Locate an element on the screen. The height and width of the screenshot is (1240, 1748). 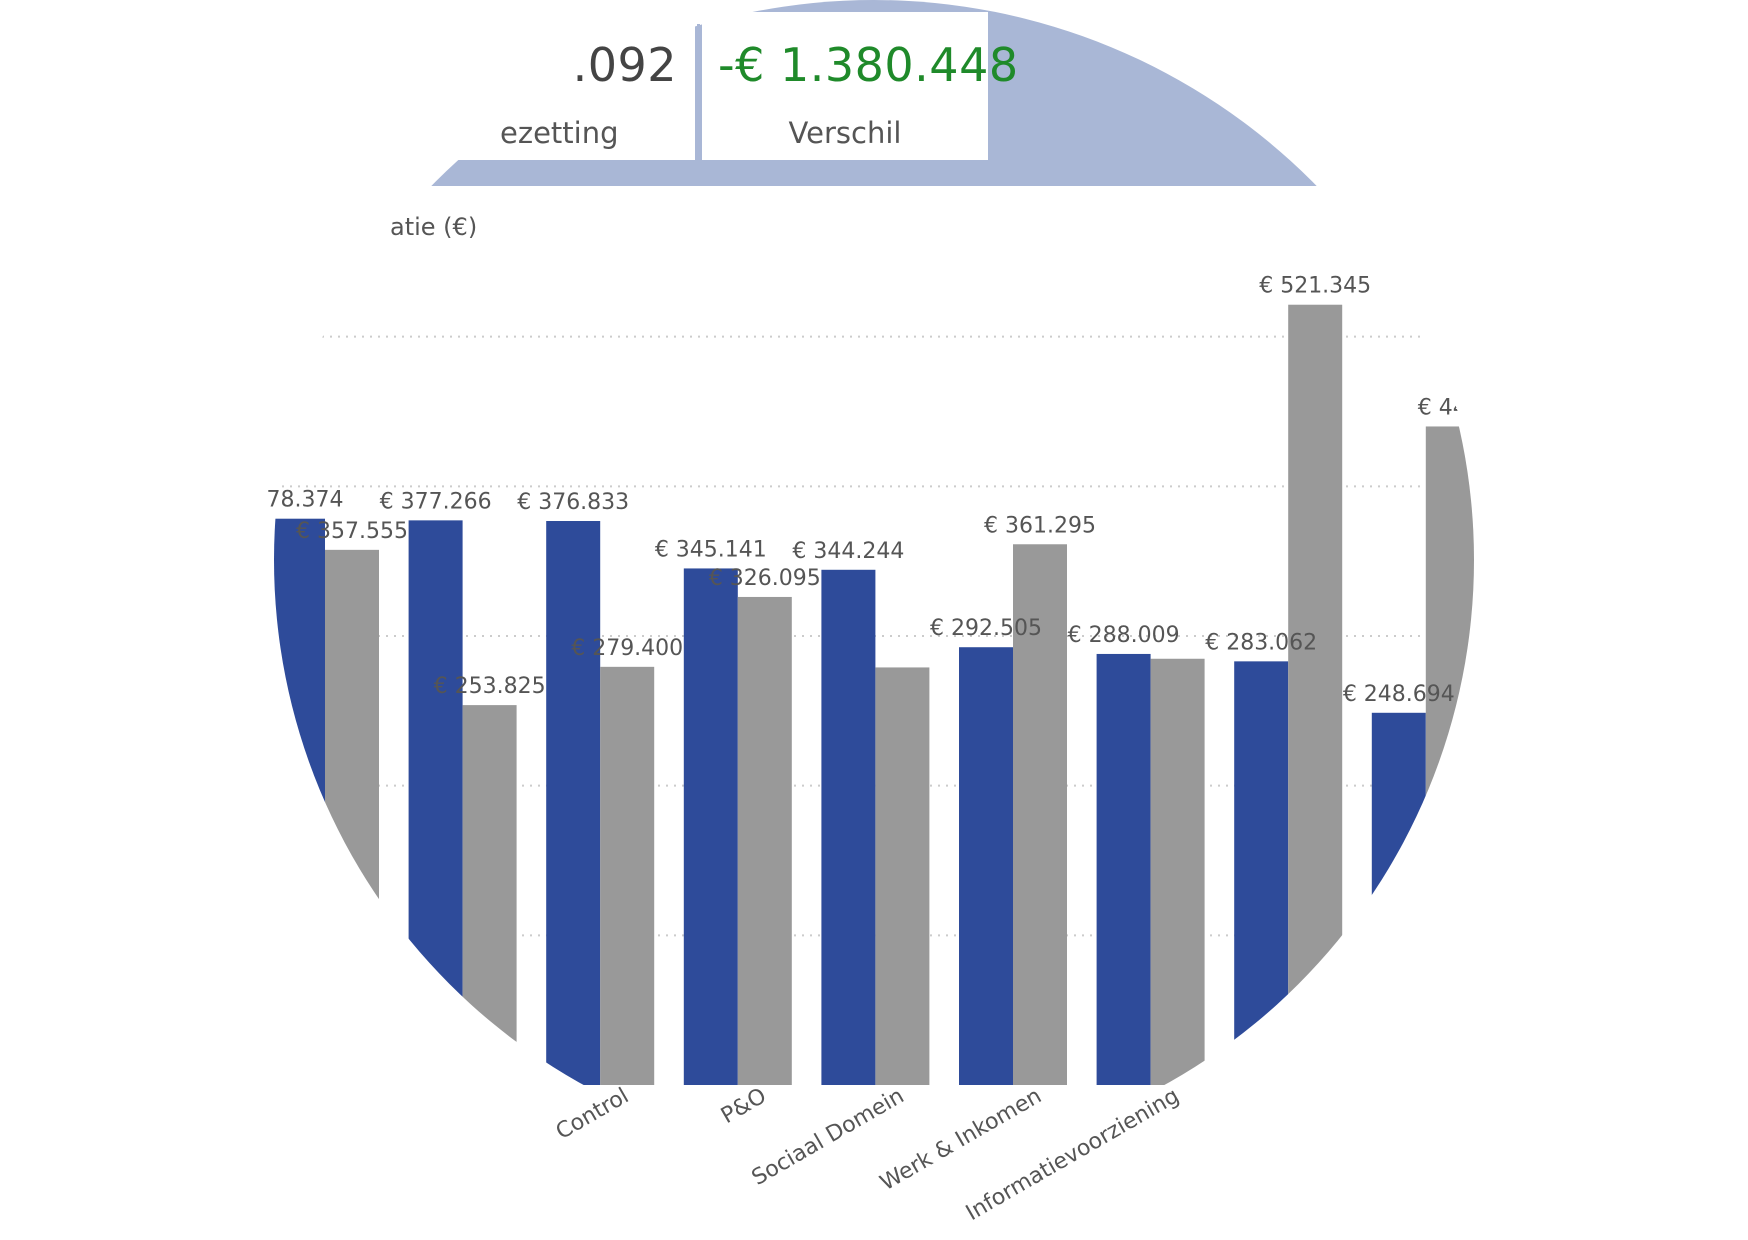
data-label: € 357.555 is located at coordinates (352, 531).